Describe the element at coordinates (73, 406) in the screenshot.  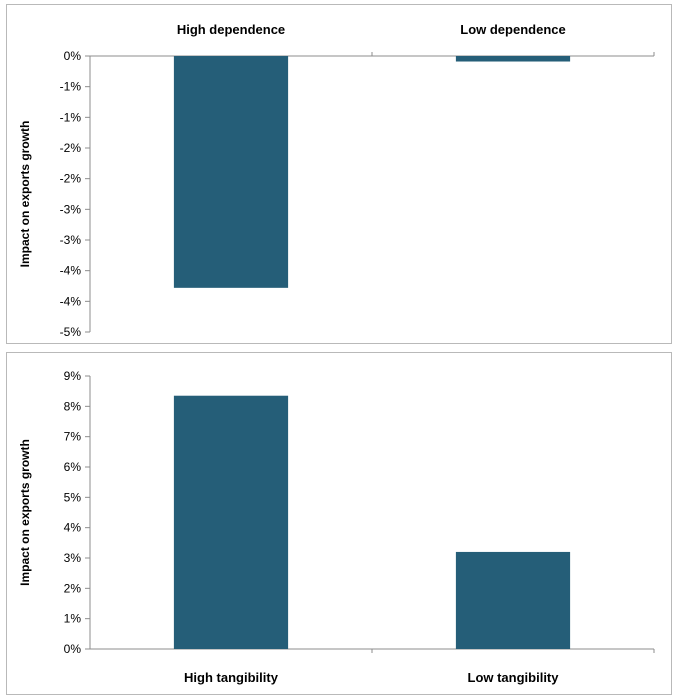
I see `y-tick-label: 8%` at that location.